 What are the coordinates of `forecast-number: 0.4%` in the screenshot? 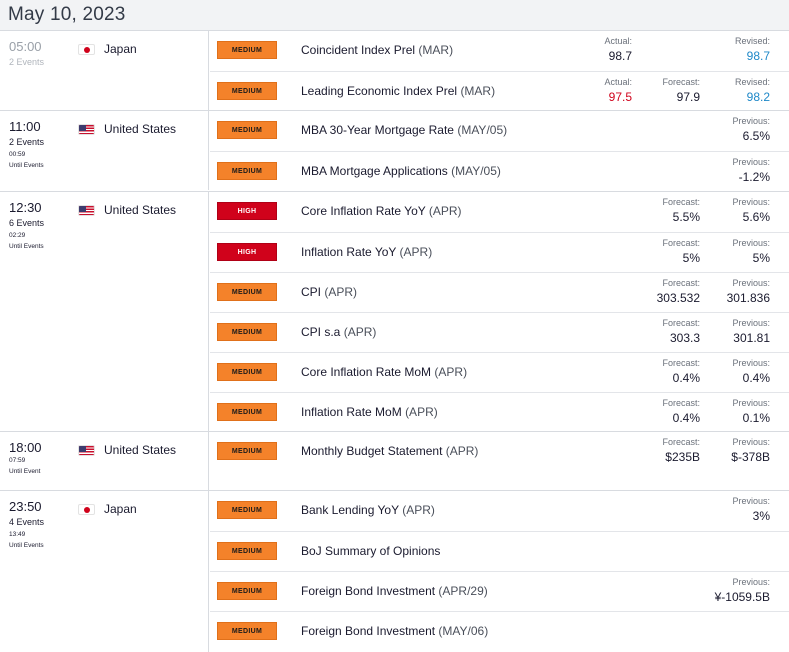 It's located at (686, 378).